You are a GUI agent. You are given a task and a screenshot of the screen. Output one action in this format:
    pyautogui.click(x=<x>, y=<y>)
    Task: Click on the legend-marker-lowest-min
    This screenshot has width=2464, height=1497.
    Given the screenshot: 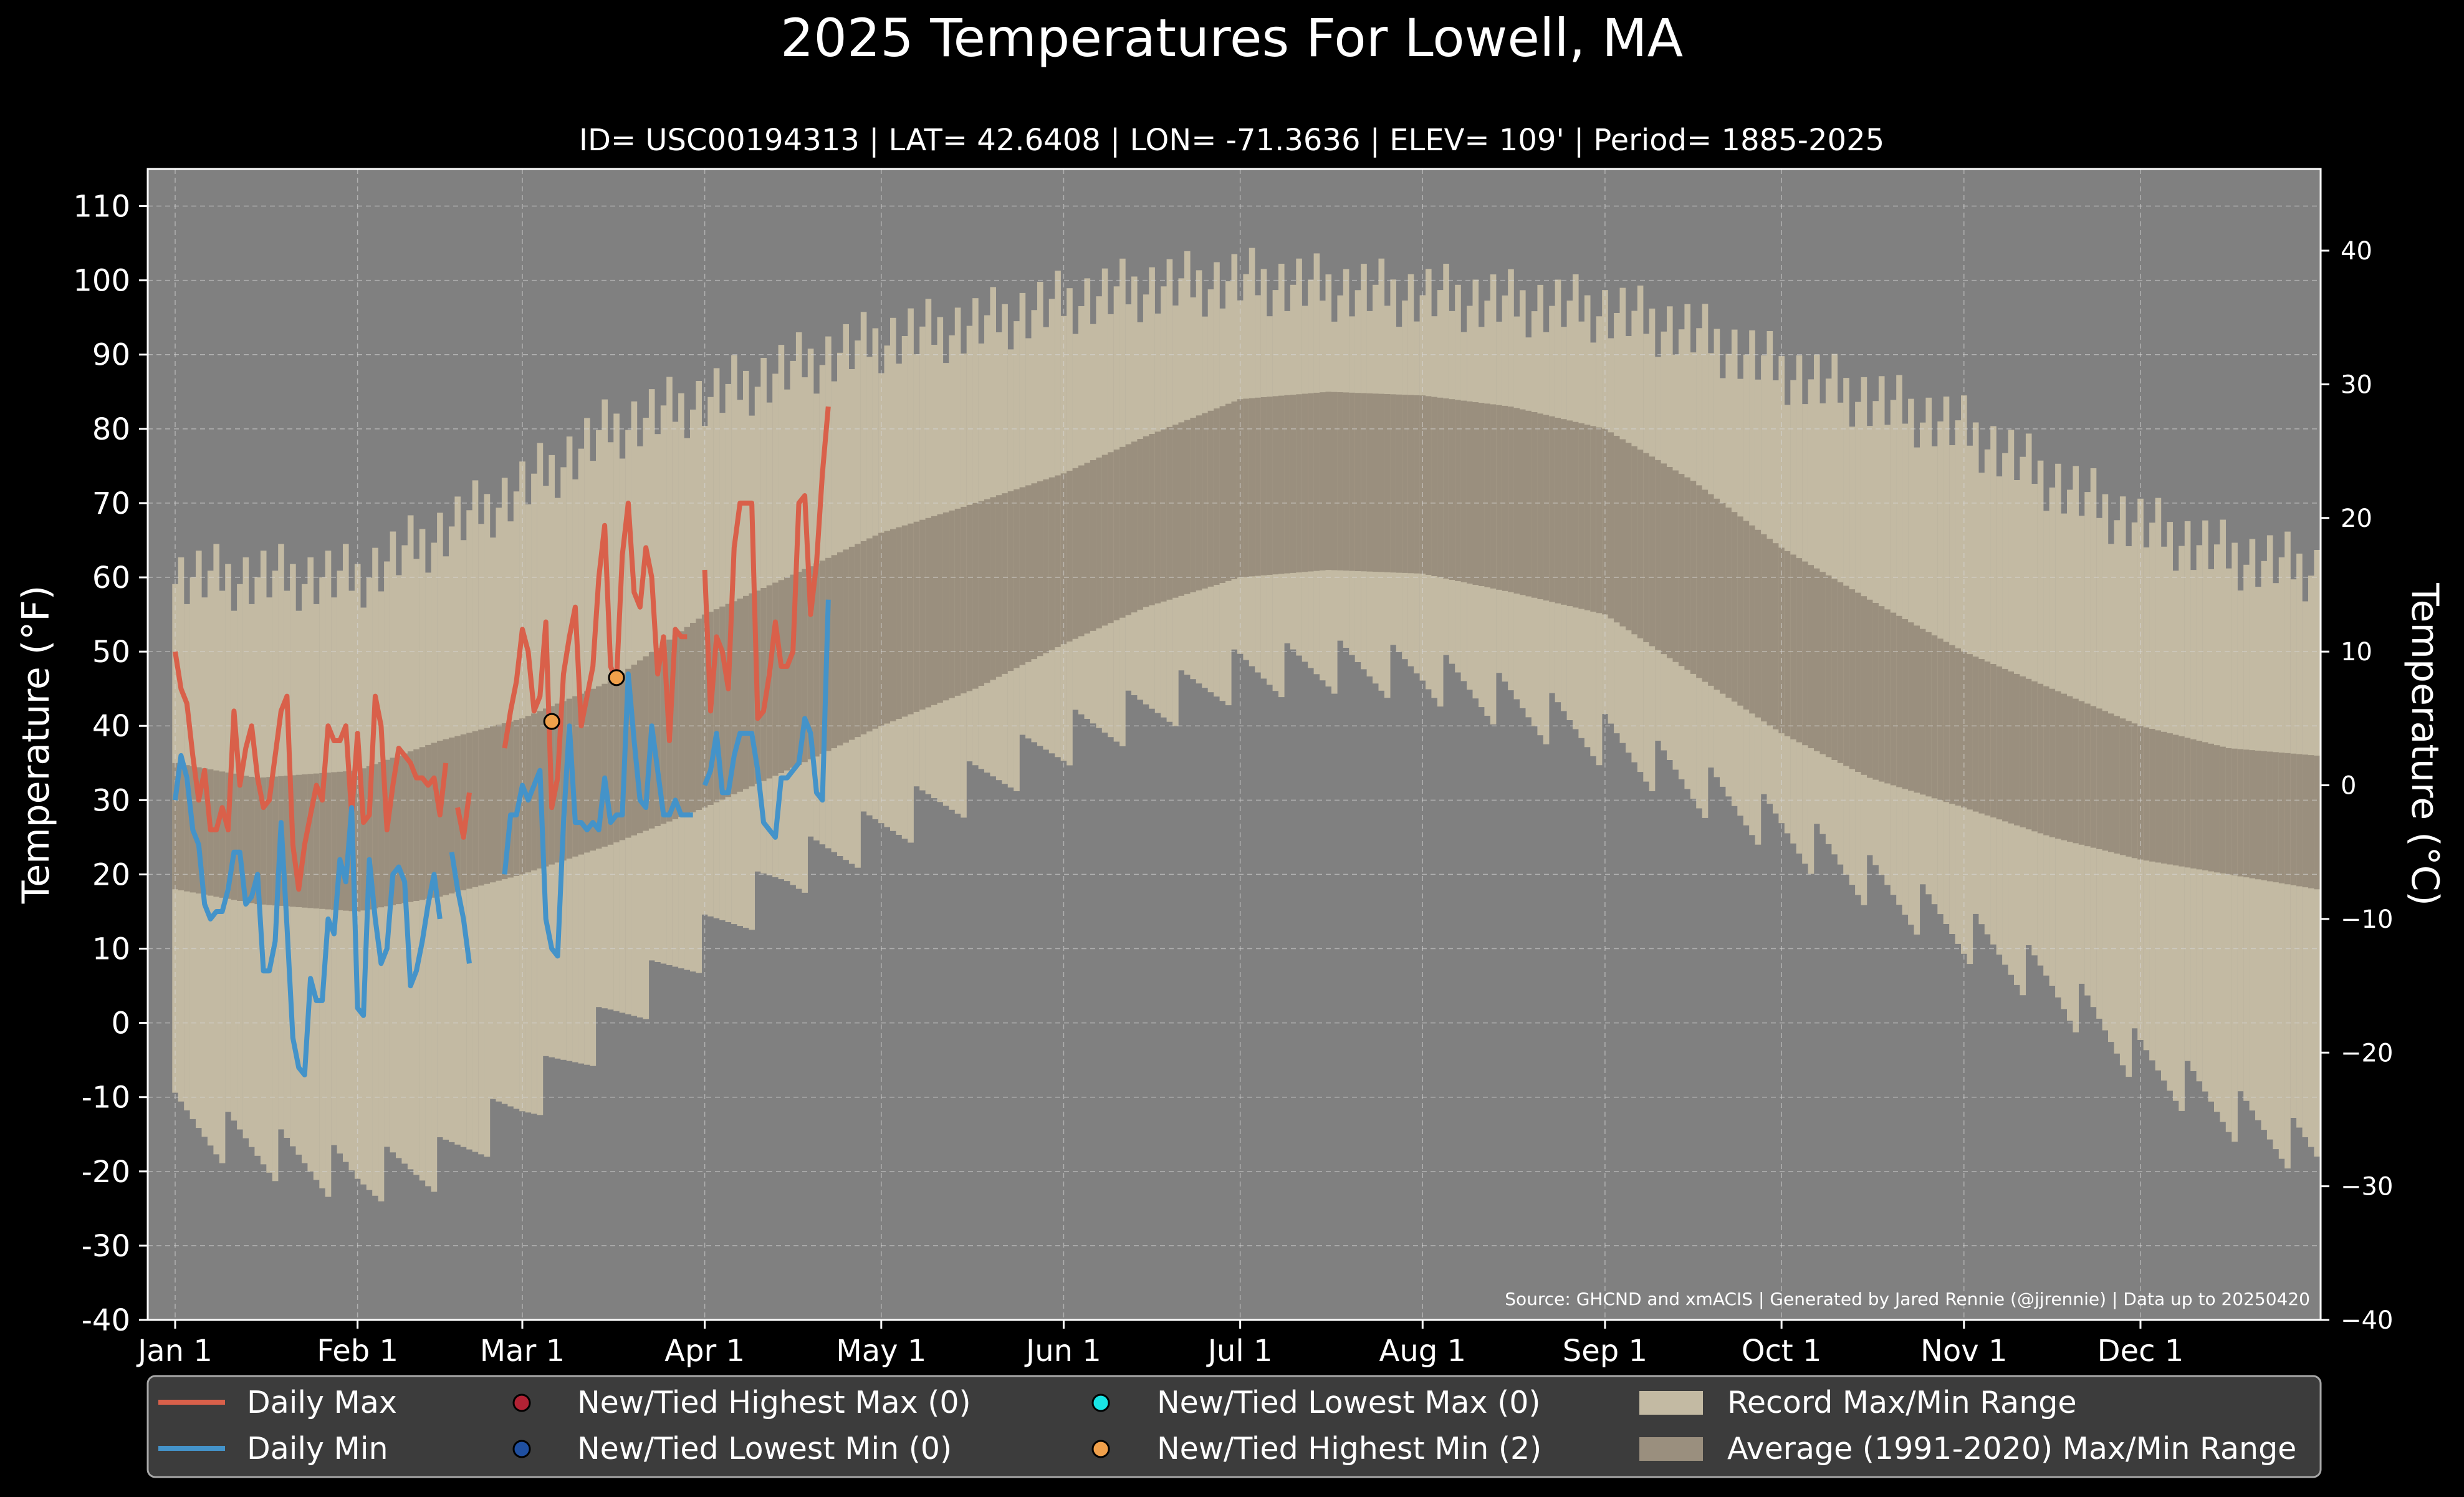 What is the action you would take?
    pyautogui.click(x=521, y=1449)
    